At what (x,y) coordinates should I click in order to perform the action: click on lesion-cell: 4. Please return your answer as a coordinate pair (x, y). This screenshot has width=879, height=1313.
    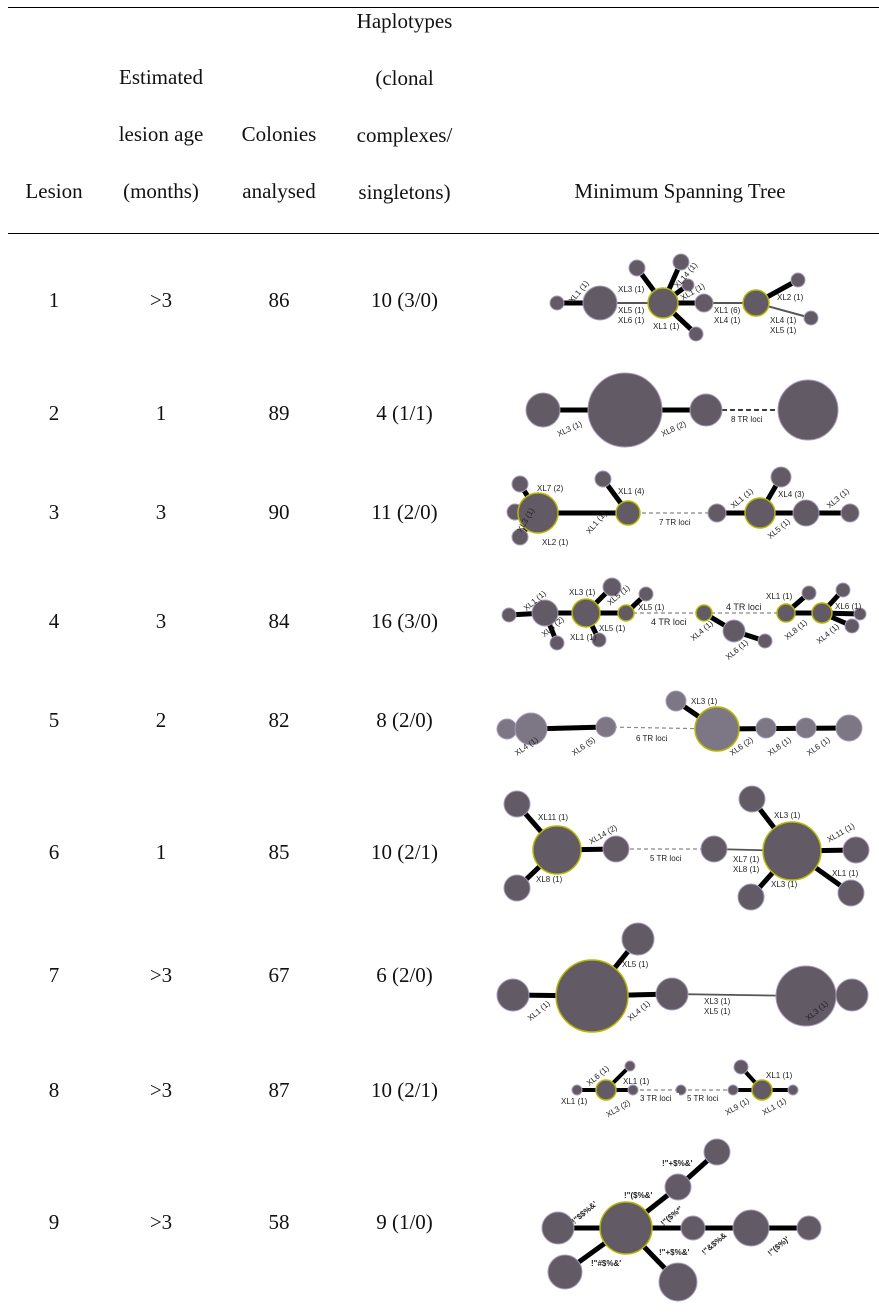
    Looking at the image, I should click on (54, 621).